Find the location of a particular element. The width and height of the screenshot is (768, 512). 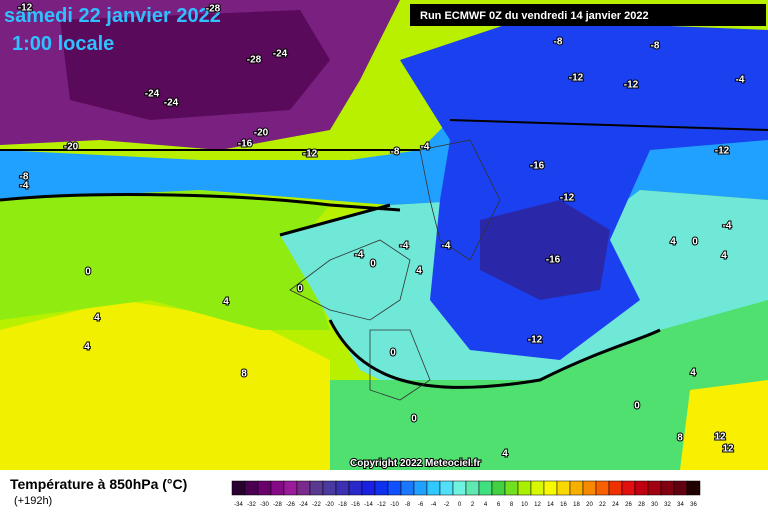

colorbar-label: -2 is located at coordinates (447, 505).